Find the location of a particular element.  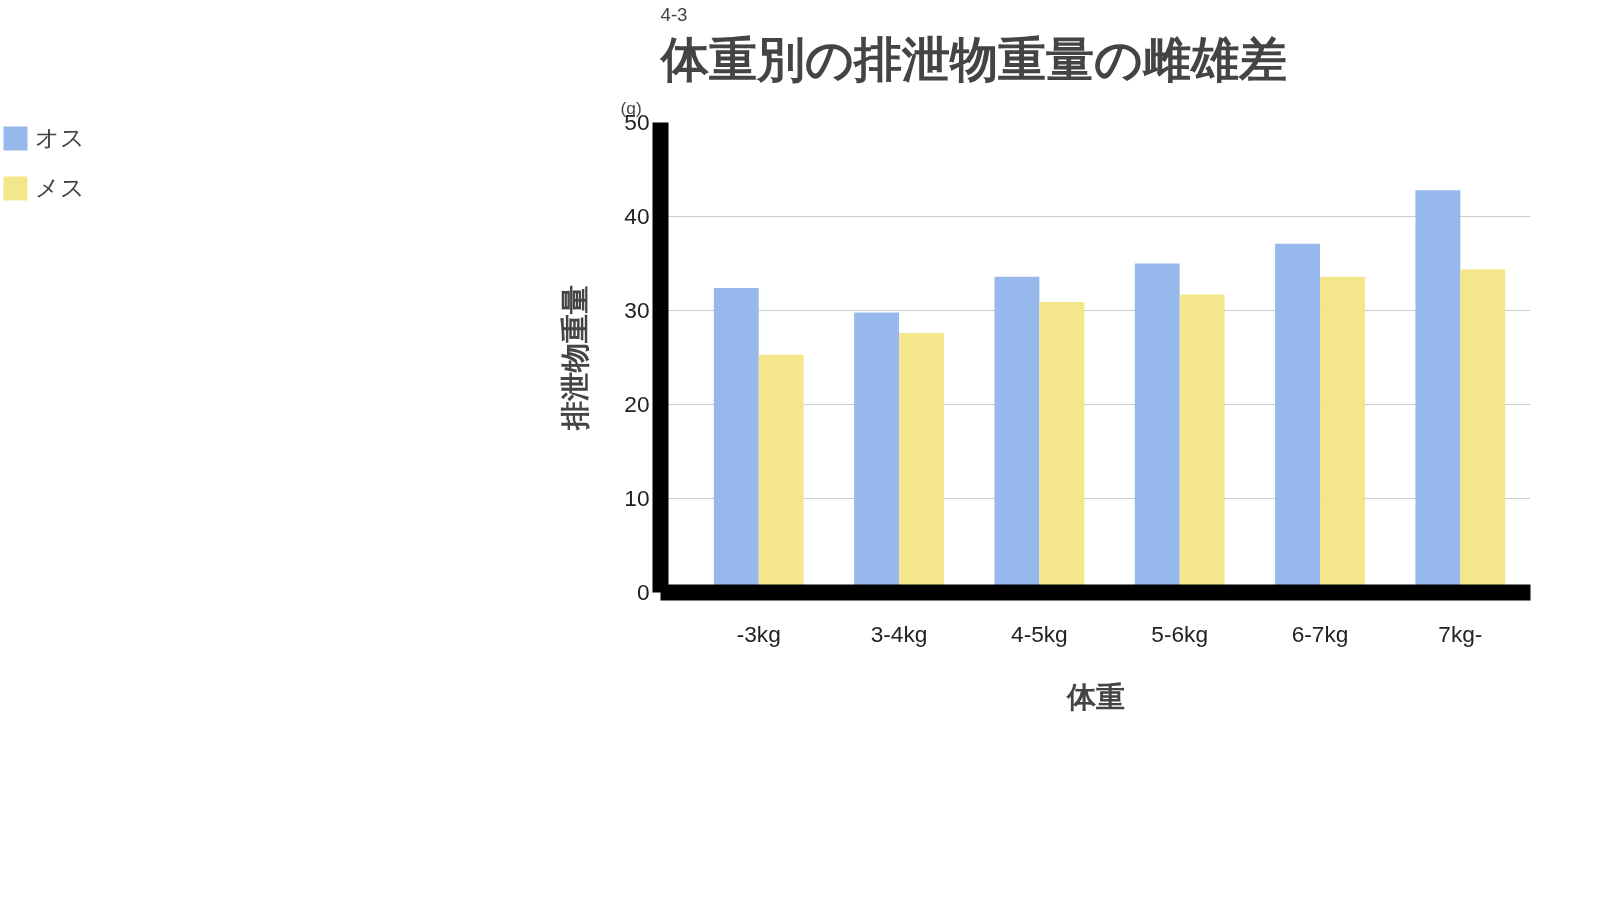

x-tick-label: 5-6kg is located at coordinates (1180, 633).